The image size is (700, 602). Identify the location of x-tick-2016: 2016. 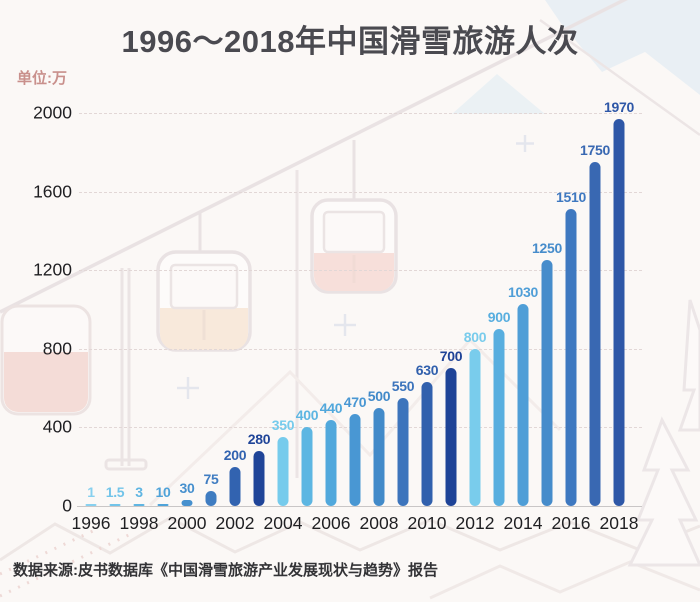
(571, 523).